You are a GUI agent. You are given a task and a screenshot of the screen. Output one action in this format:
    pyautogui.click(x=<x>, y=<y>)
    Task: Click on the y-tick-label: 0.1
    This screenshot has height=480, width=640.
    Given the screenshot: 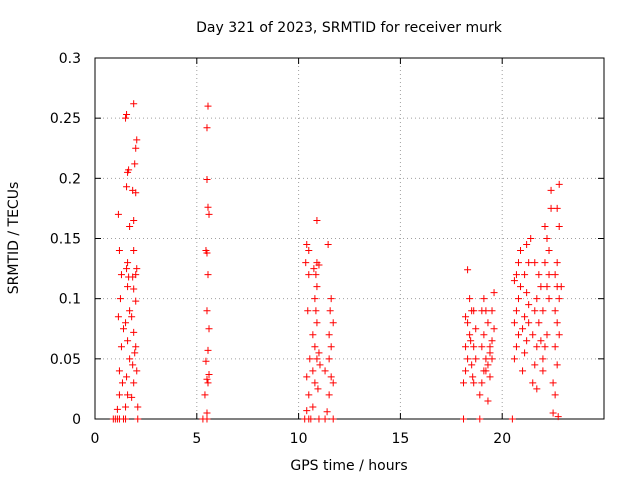 What is the action you would take?
    pyautogui.click(x=70, y=300)
    